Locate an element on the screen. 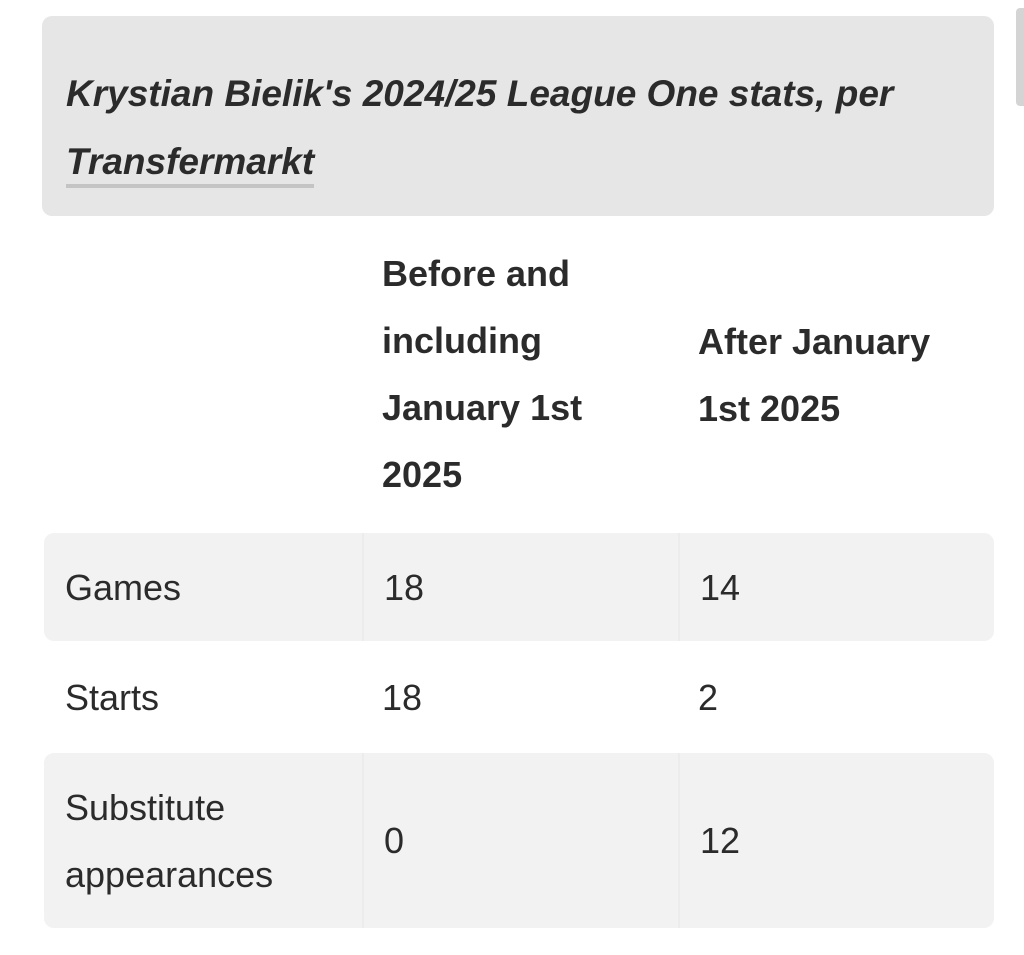  substitute-after-value: 12 is located at coordinates (836, 840).